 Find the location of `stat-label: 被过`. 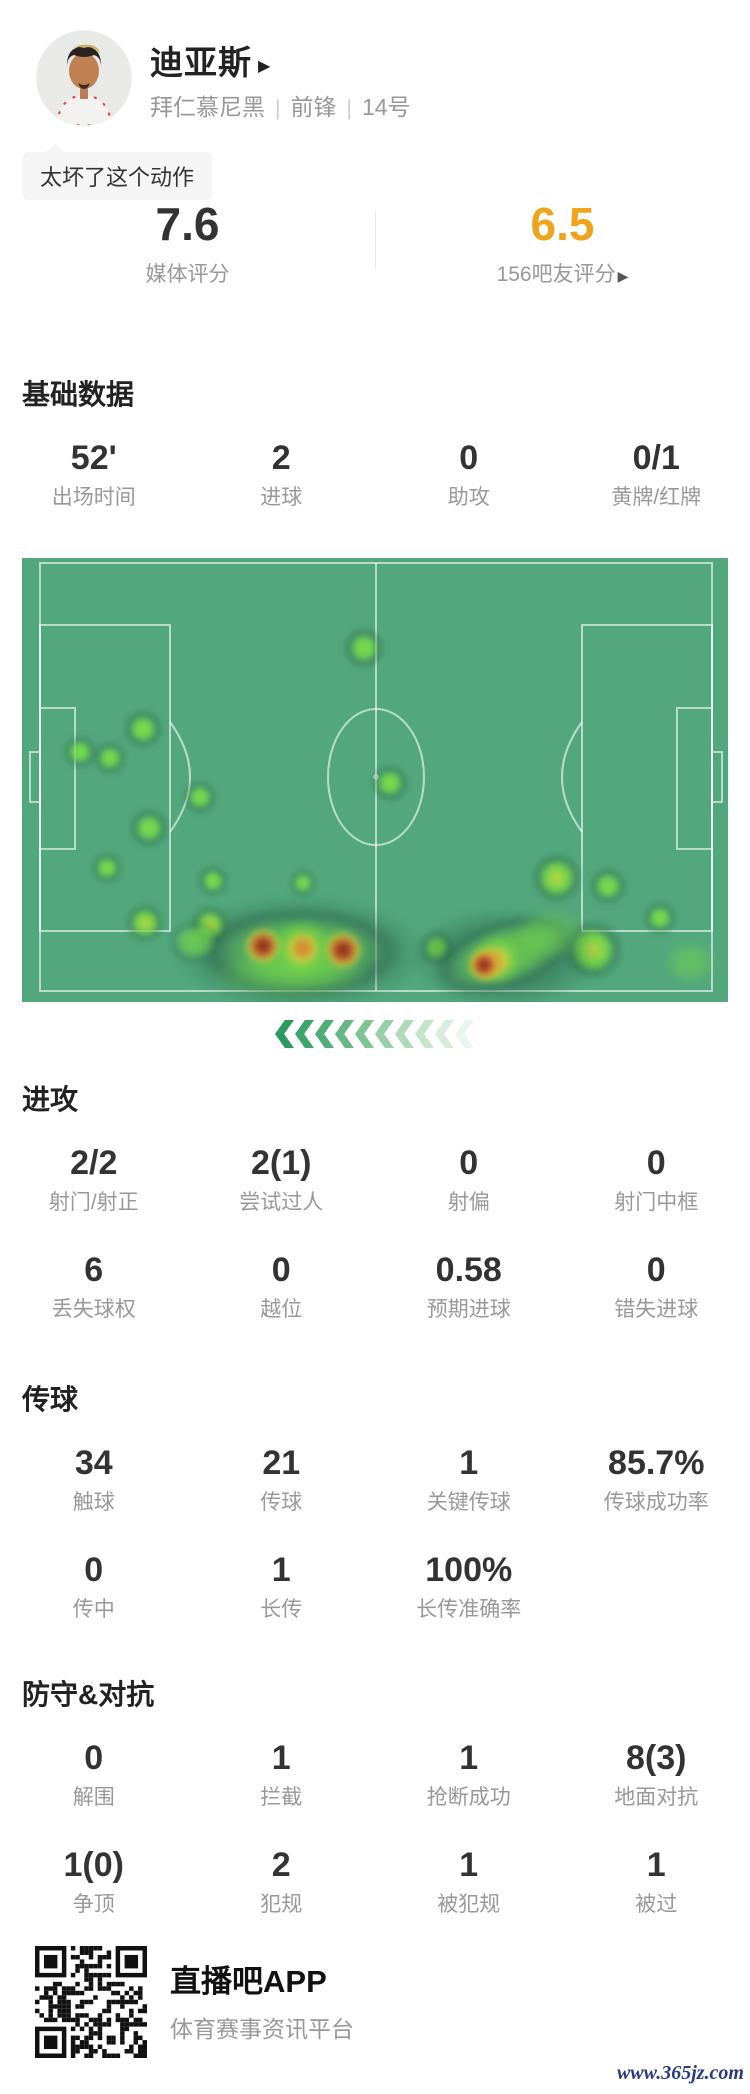

stat-label: 被过 is located at coordinates (656, 1904).